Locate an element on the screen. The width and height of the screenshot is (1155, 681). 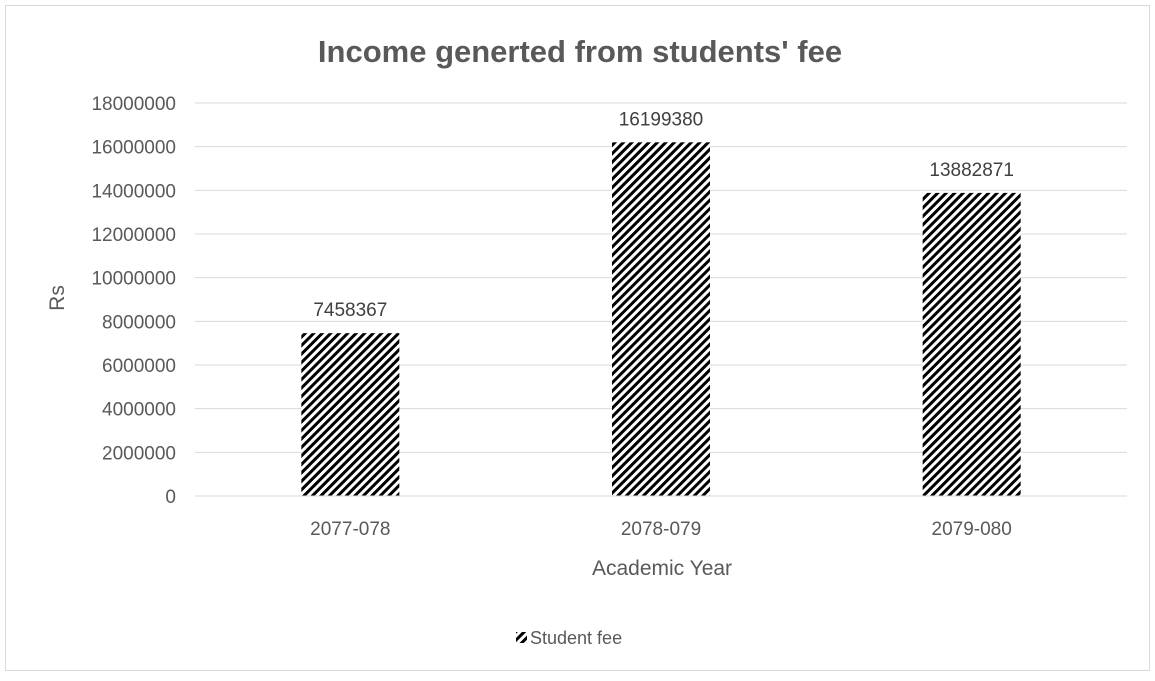
y-tick-label: 18000000 is located at coordinates (133, 104).